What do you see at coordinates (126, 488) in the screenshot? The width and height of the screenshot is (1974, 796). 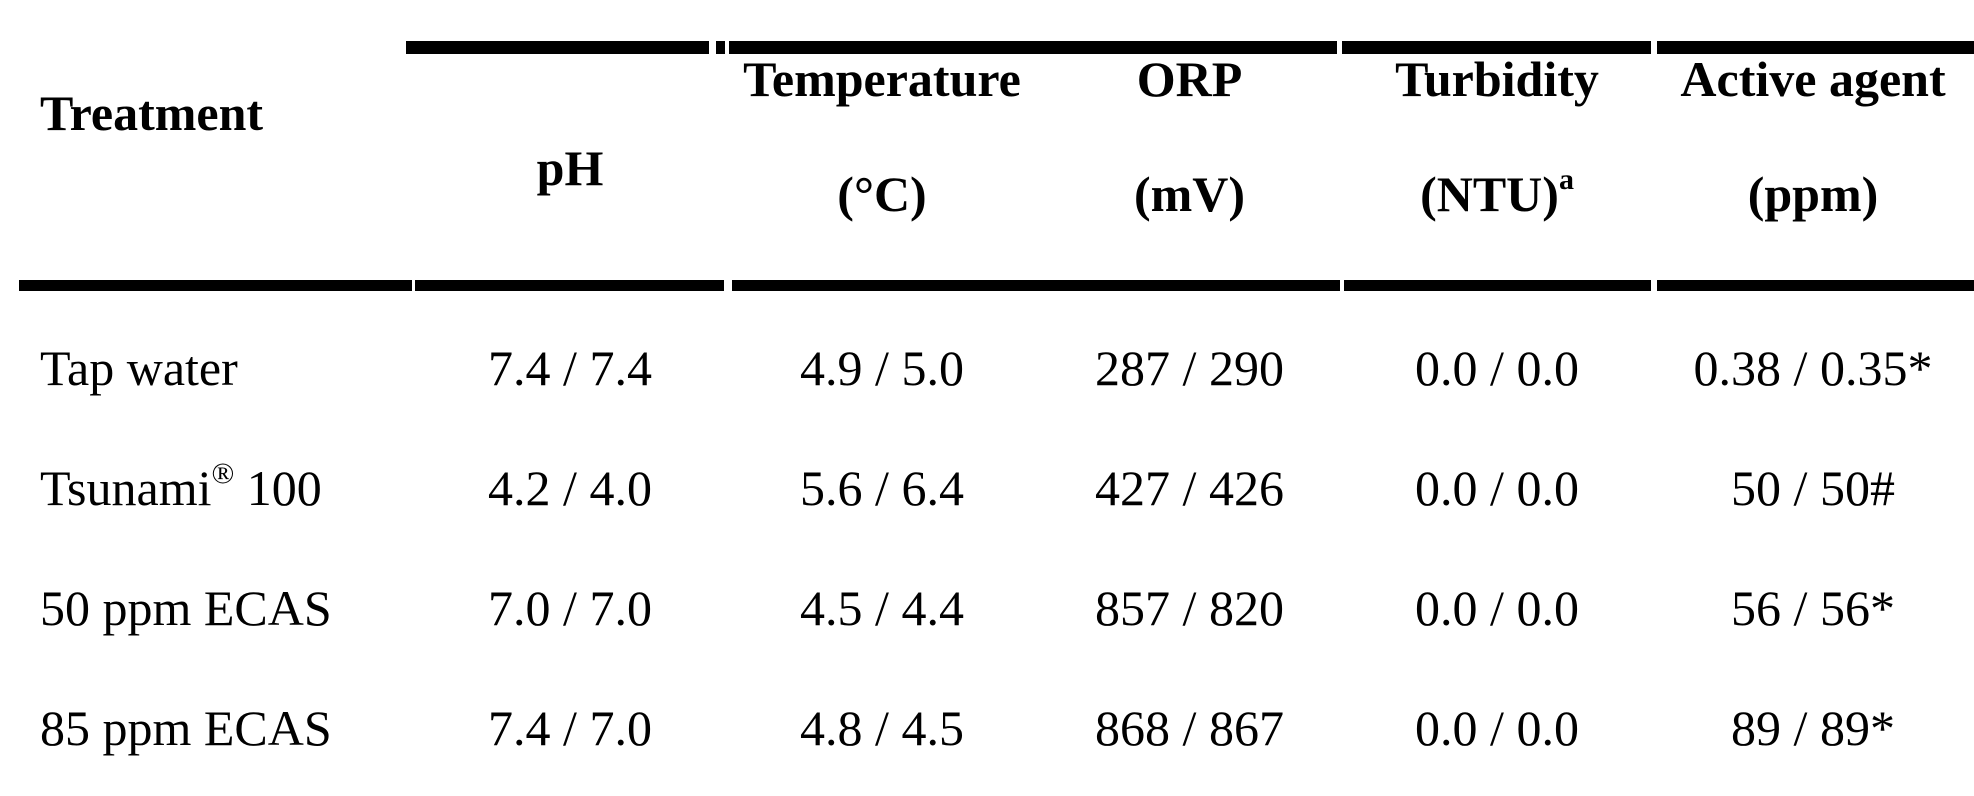 I see `treatment-text: Tsunami` at bounding box center [126, 488].